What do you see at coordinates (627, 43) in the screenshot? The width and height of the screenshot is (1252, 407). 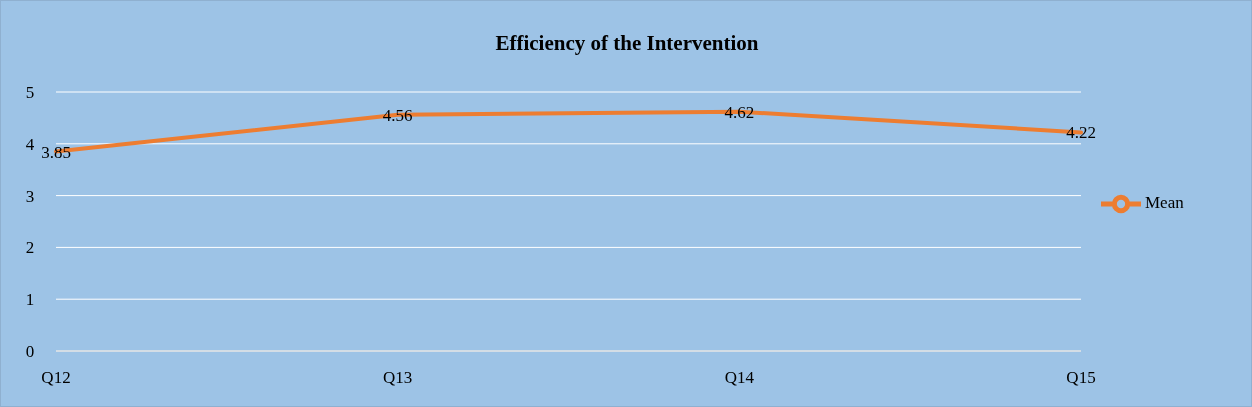 I see `chart-title: Efficiency of the Intervention` at bounding box center [627, 43].